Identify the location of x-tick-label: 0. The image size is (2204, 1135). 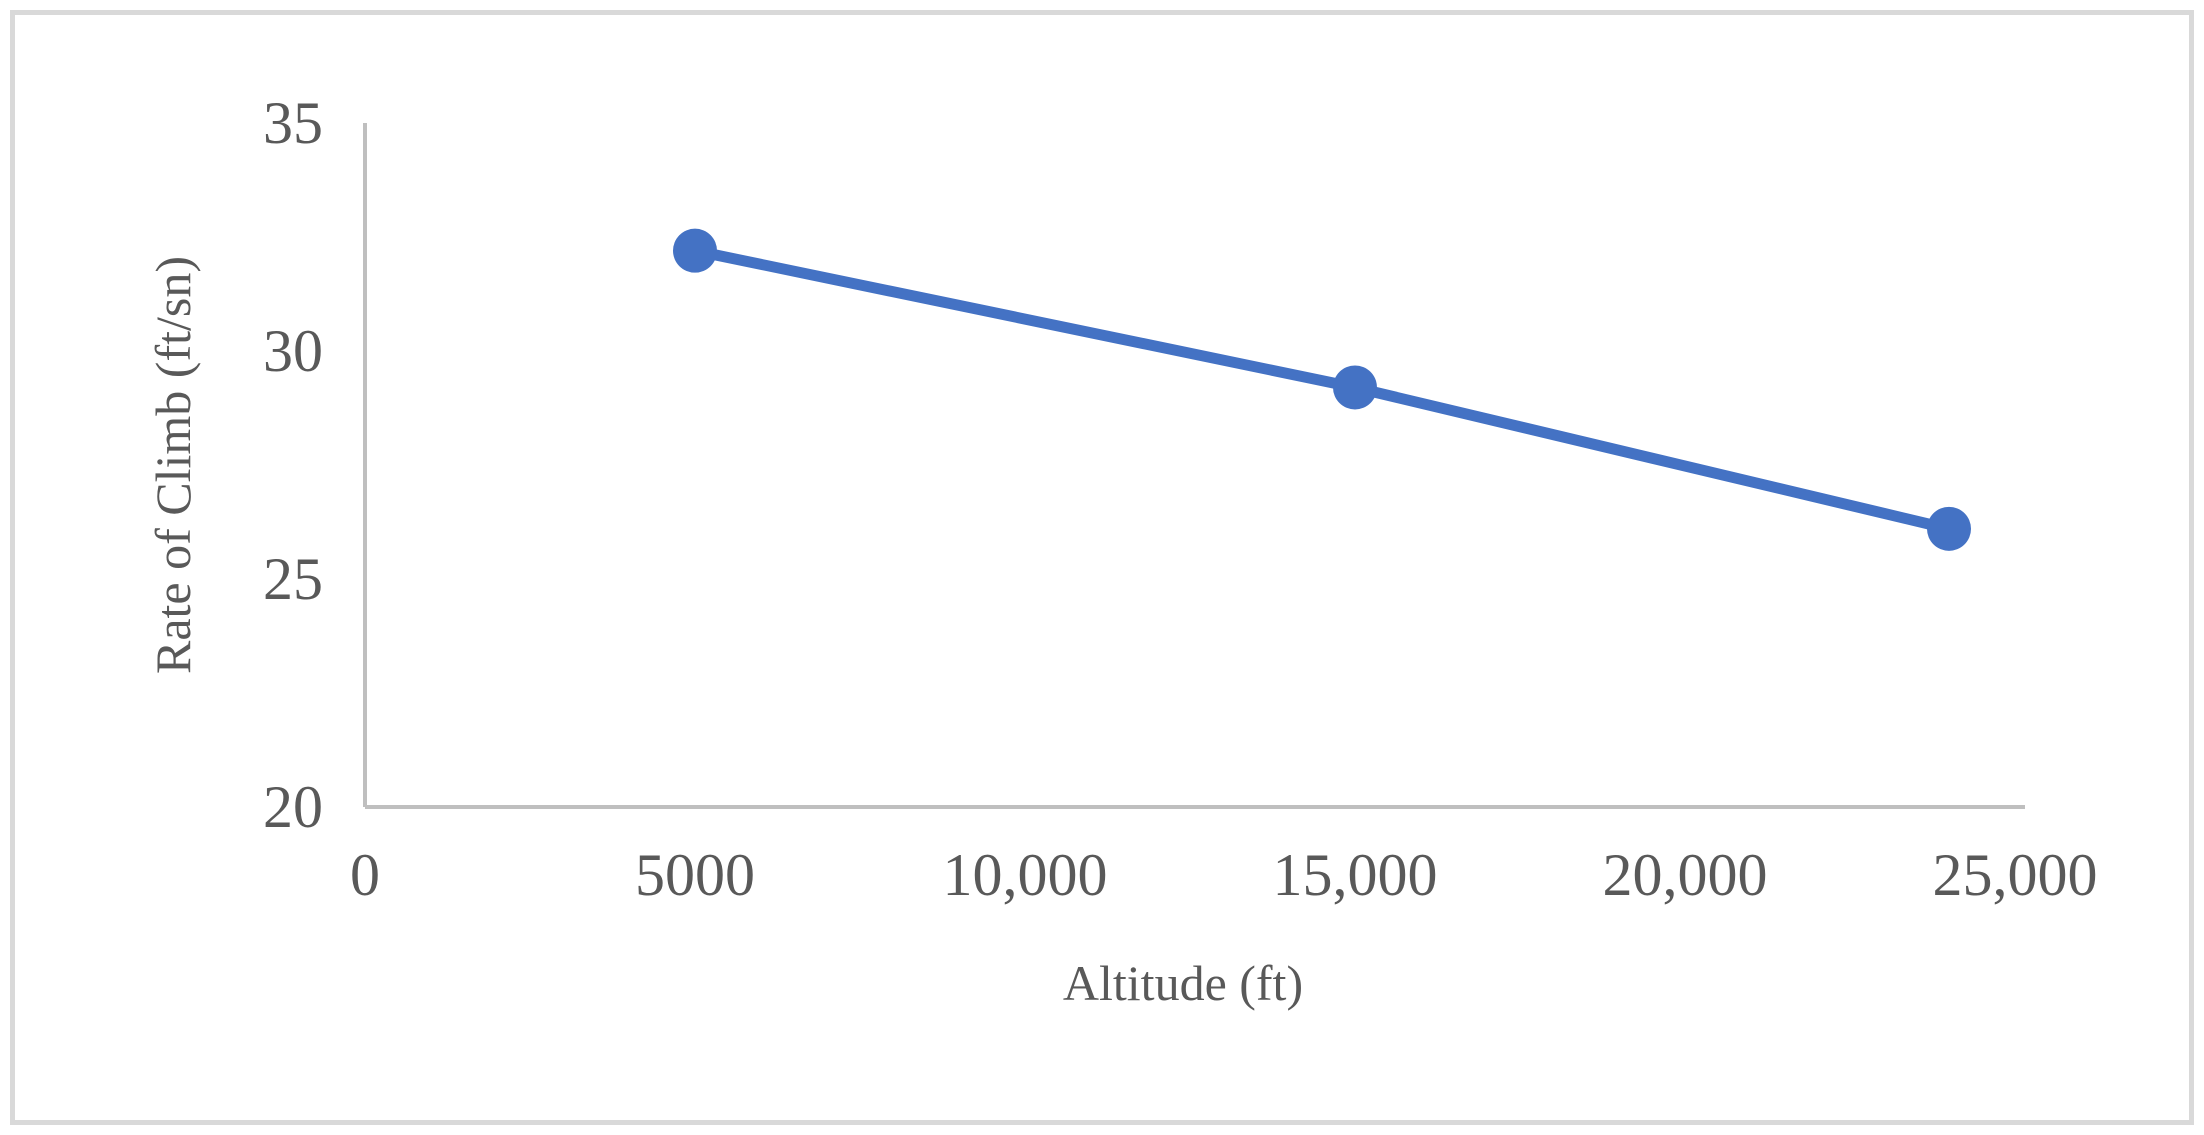
(365, 875).